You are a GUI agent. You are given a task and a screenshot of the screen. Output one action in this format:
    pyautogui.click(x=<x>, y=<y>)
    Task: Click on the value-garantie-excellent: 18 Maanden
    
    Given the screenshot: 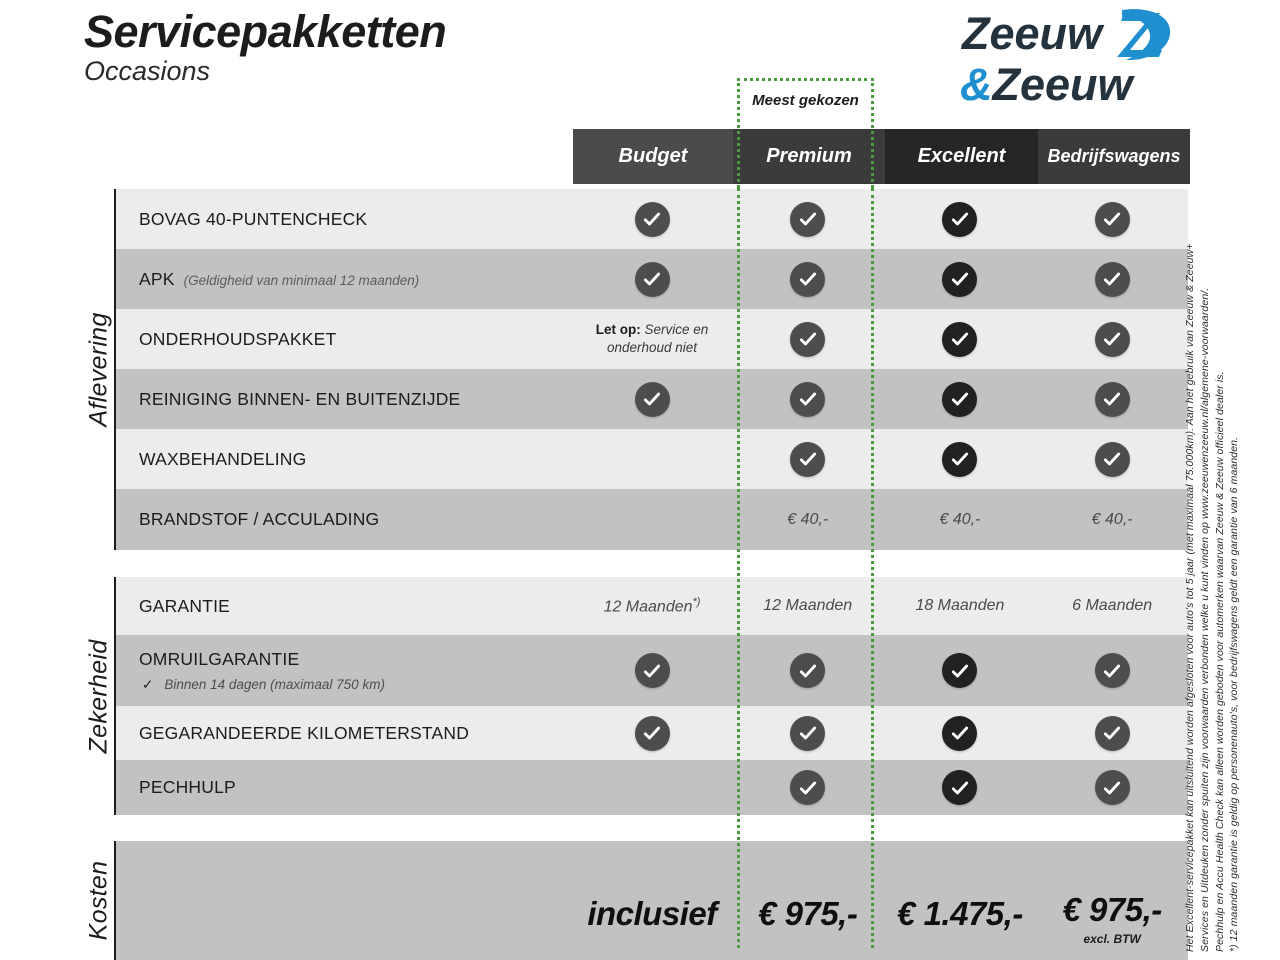 What is the action you would take?
    pyautogui.click(x=960, y=605)
    